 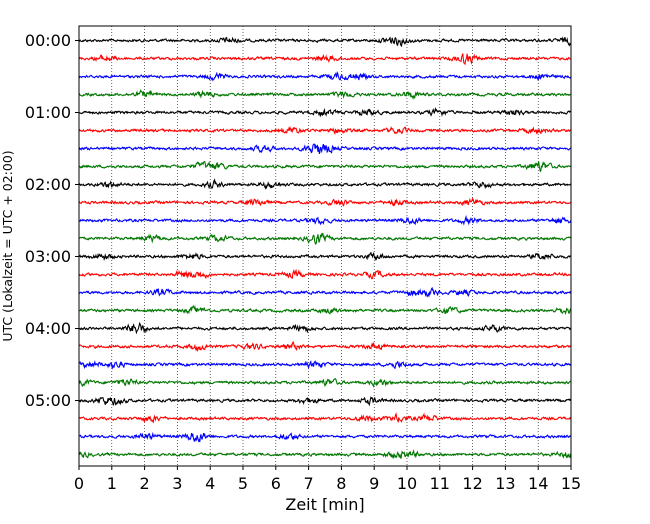 What do you see at coordinates (52, 220) in the screenshot?
I see `y-axis-ticks: 00:00 01:00 02:00 03:00 04:00 05:00` at bounding box center [52, 220].